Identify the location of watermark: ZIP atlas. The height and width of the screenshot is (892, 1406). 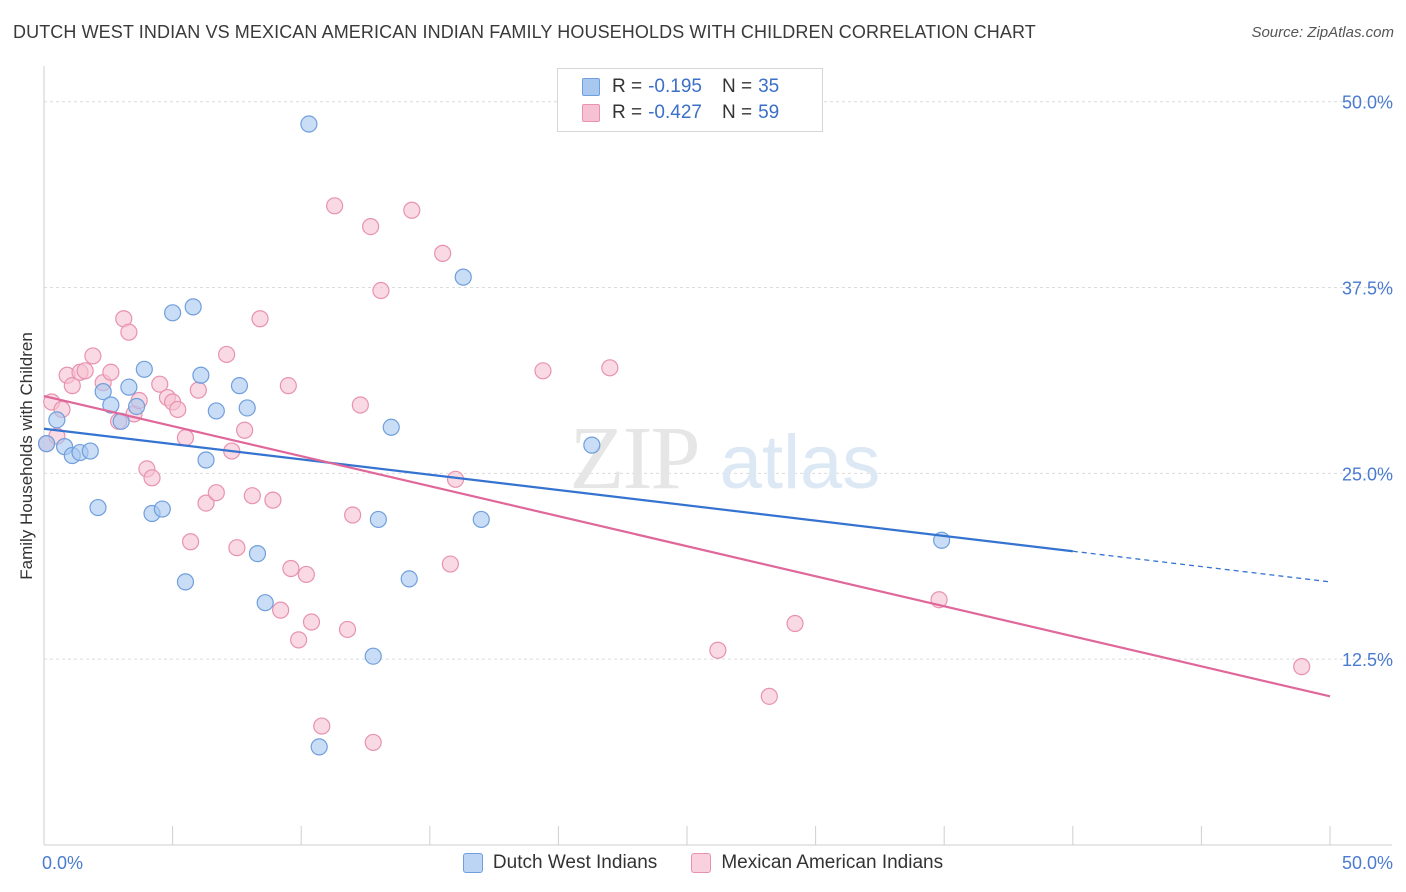
(725, 458).